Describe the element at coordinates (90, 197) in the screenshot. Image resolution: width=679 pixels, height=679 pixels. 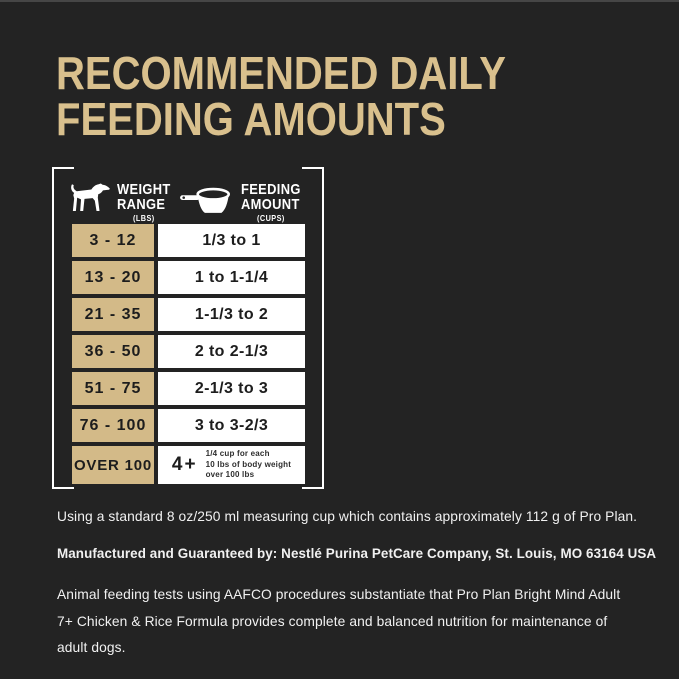
I see `dog-icon` at that location.